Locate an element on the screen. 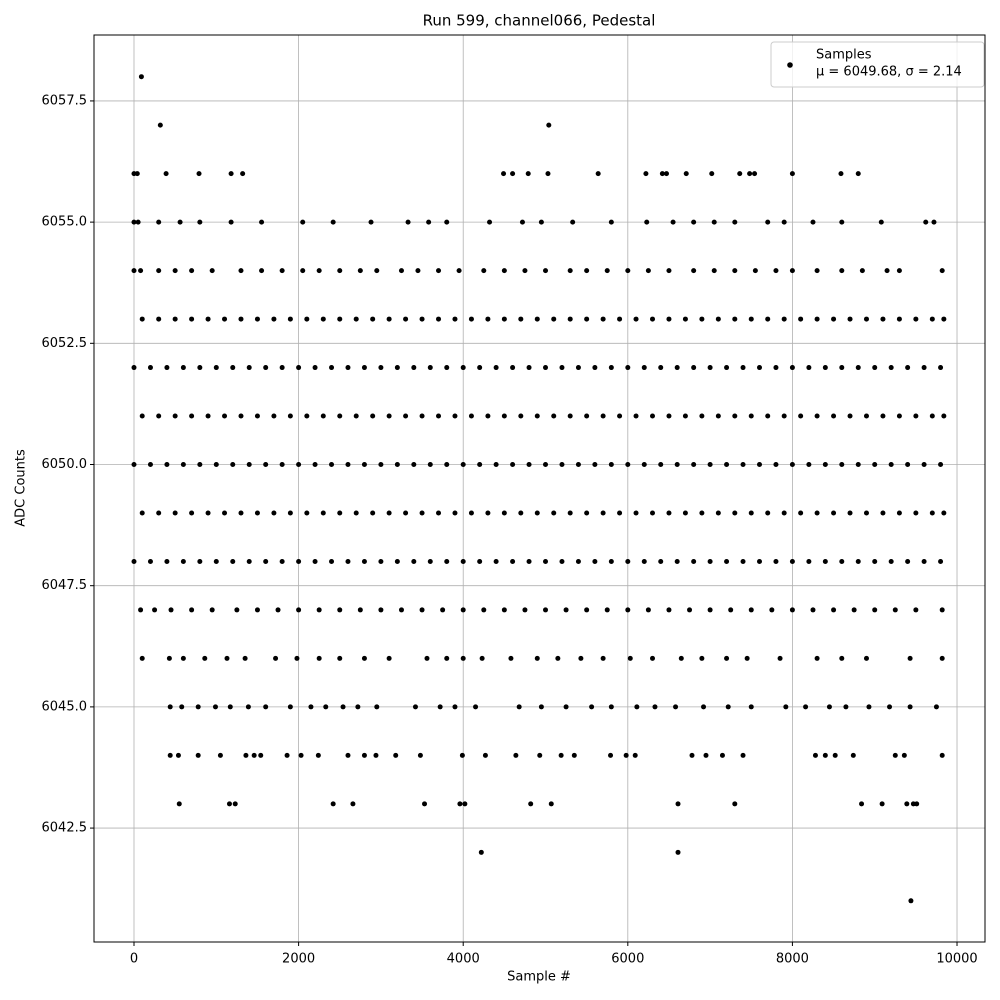 The image size is (1000, 1000). x-tick-label: 2000 is located at coordinates (298, 959).